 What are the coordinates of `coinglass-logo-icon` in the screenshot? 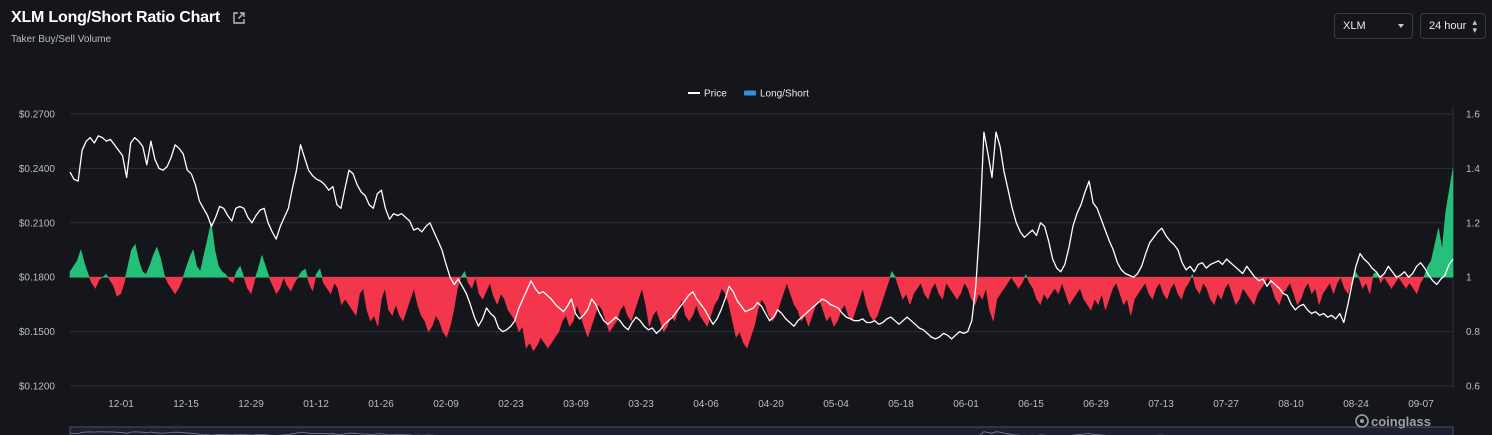 It's located at (1362, 421).